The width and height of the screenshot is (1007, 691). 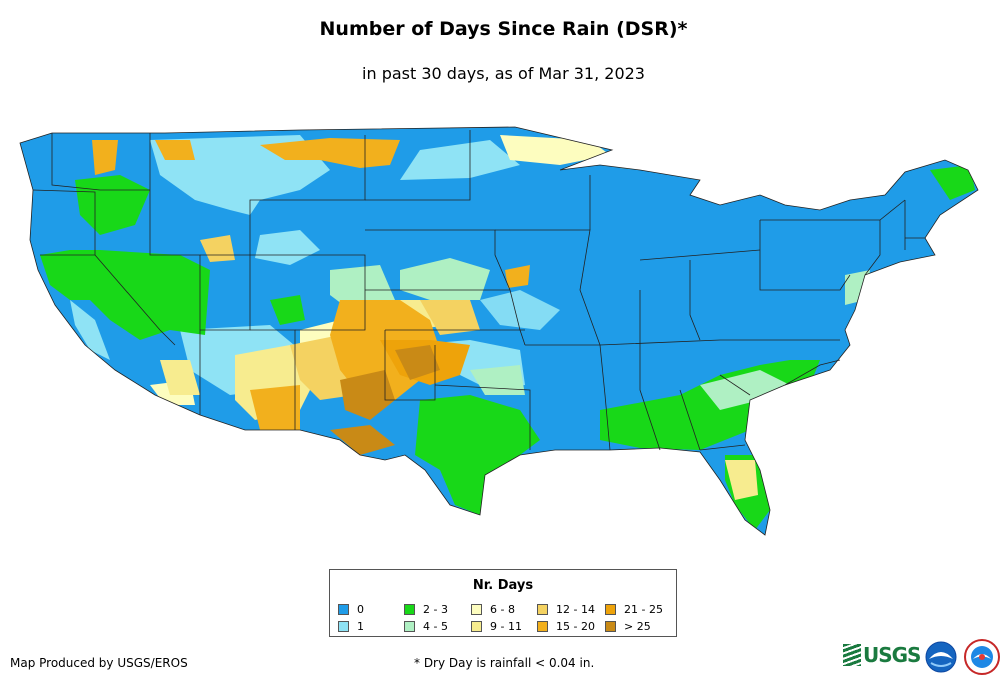 I want to click on usgs-logo-text: USGS, so click(x=892, y=655).